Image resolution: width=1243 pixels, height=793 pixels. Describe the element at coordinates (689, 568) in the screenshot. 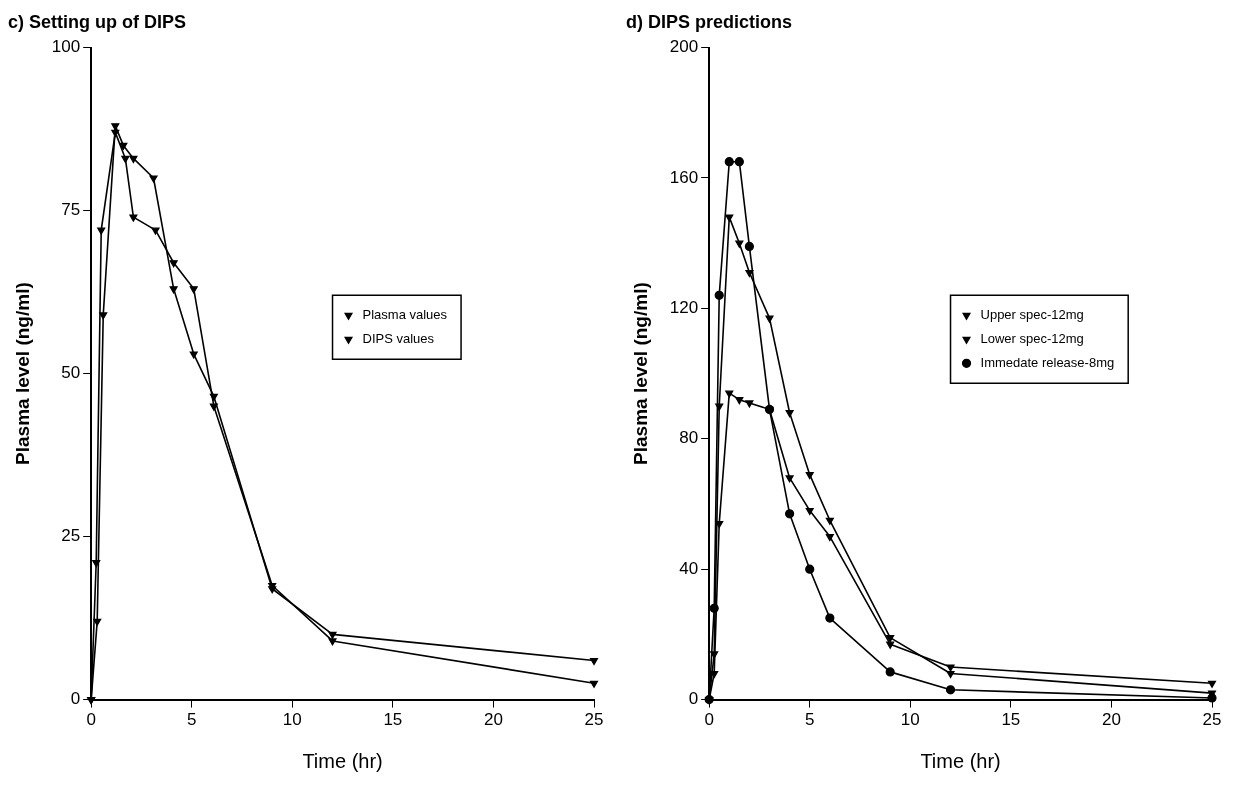

I see `y-tick-label: 40` at that location.